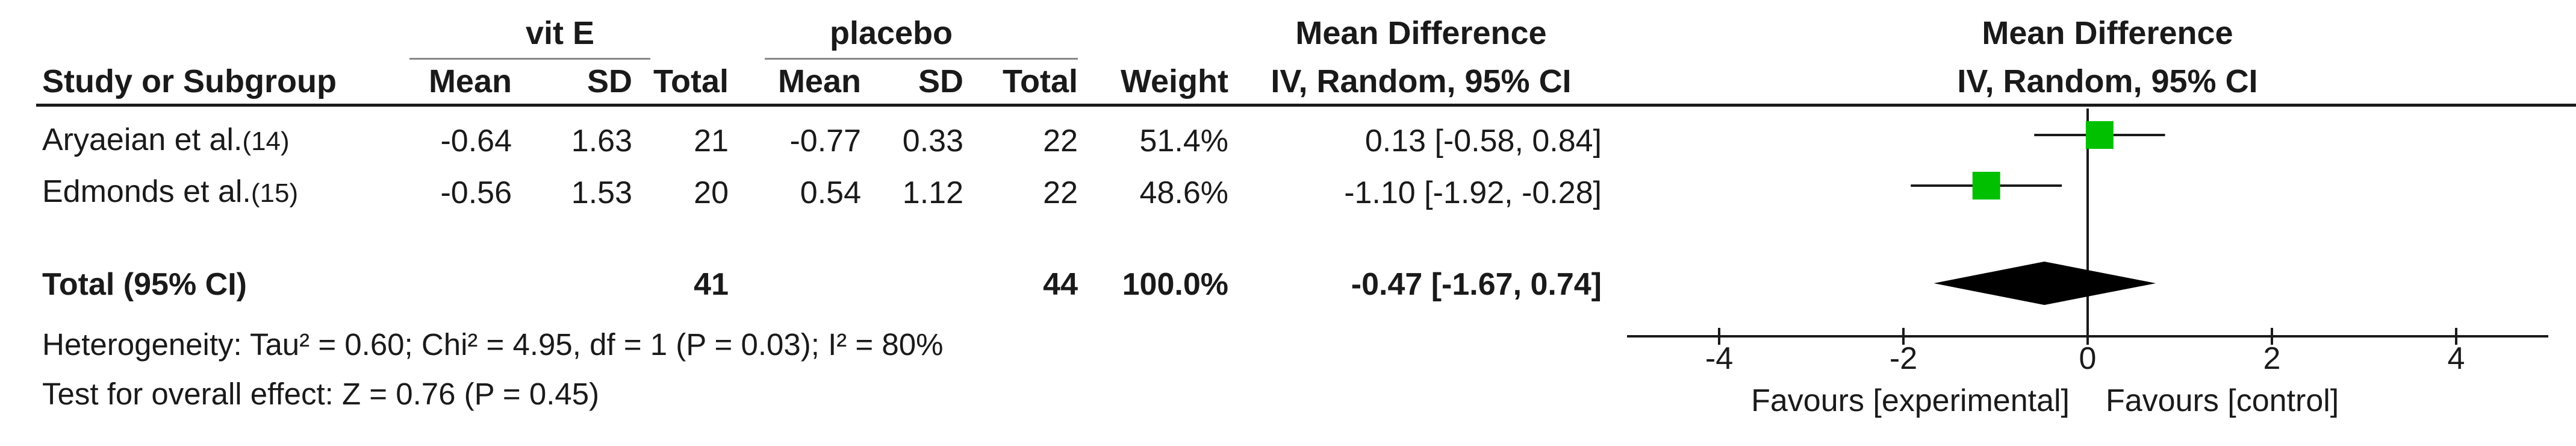  What do you see at coordinates (1483, 141) in the screenshot?
I see `study-ci: 0.13 [-0.58, 0.84]` at bounding box center [1483, 141].